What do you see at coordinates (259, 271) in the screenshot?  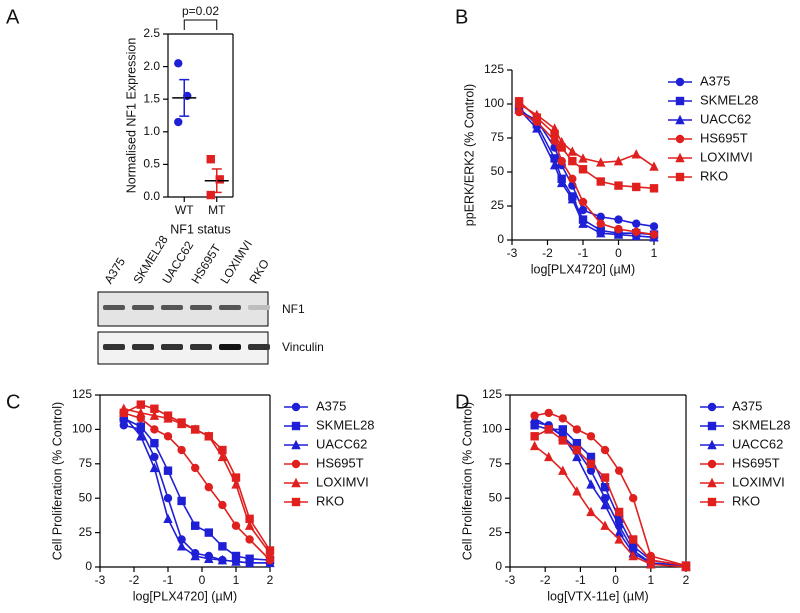 I see `lane-label: RKO` at bounding box center [259, 271].